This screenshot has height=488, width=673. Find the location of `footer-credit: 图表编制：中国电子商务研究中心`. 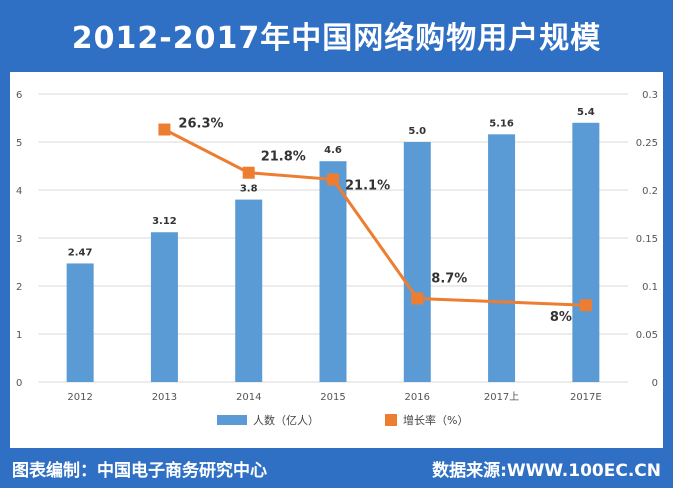

footer-credit: 图表编制：中国电子商务研究中心 is located at coordinates (139, 471).